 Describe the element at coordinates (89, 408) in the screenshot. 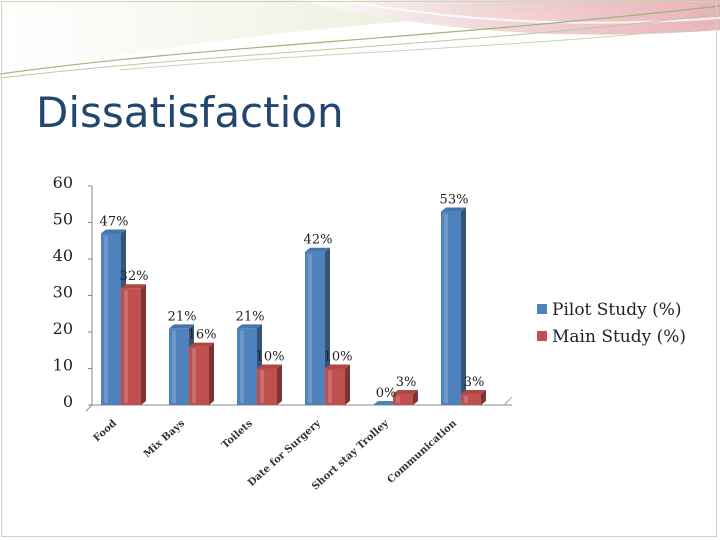

I see `axis-corner` at that location.